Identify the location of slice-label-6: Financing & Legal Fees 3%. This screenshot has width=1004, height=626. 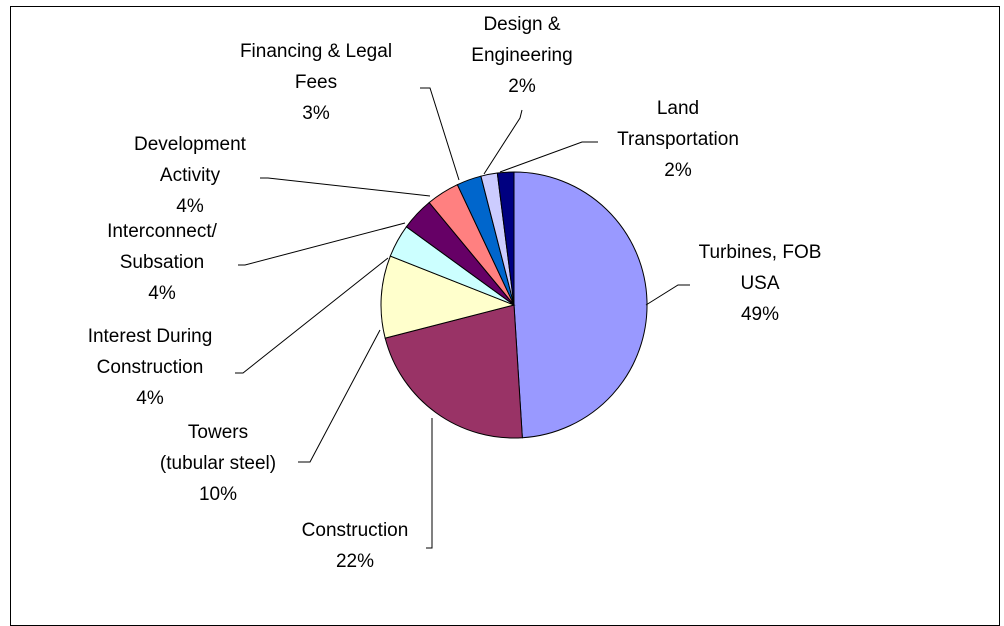
(316, 82).